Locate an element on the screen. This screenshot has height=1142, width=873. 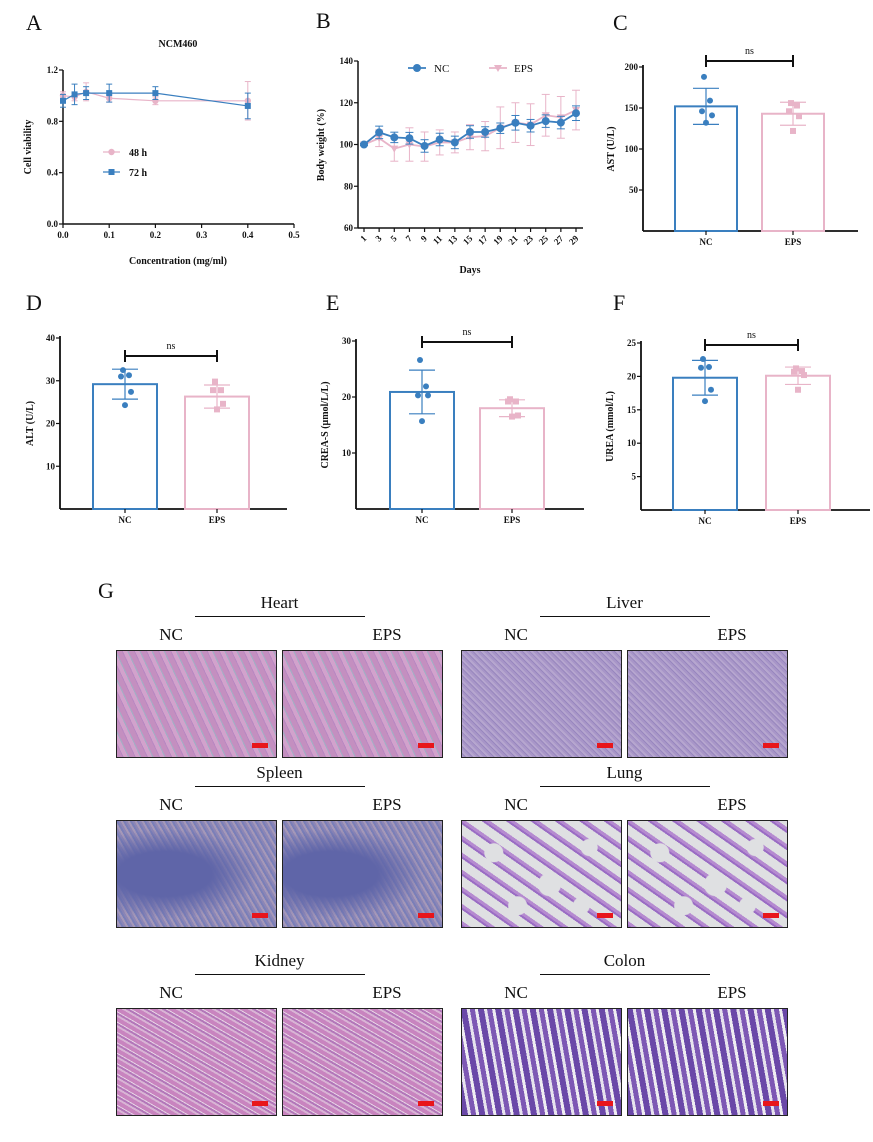
histology-image-colon-nc is located at coordinates (541, 1062).